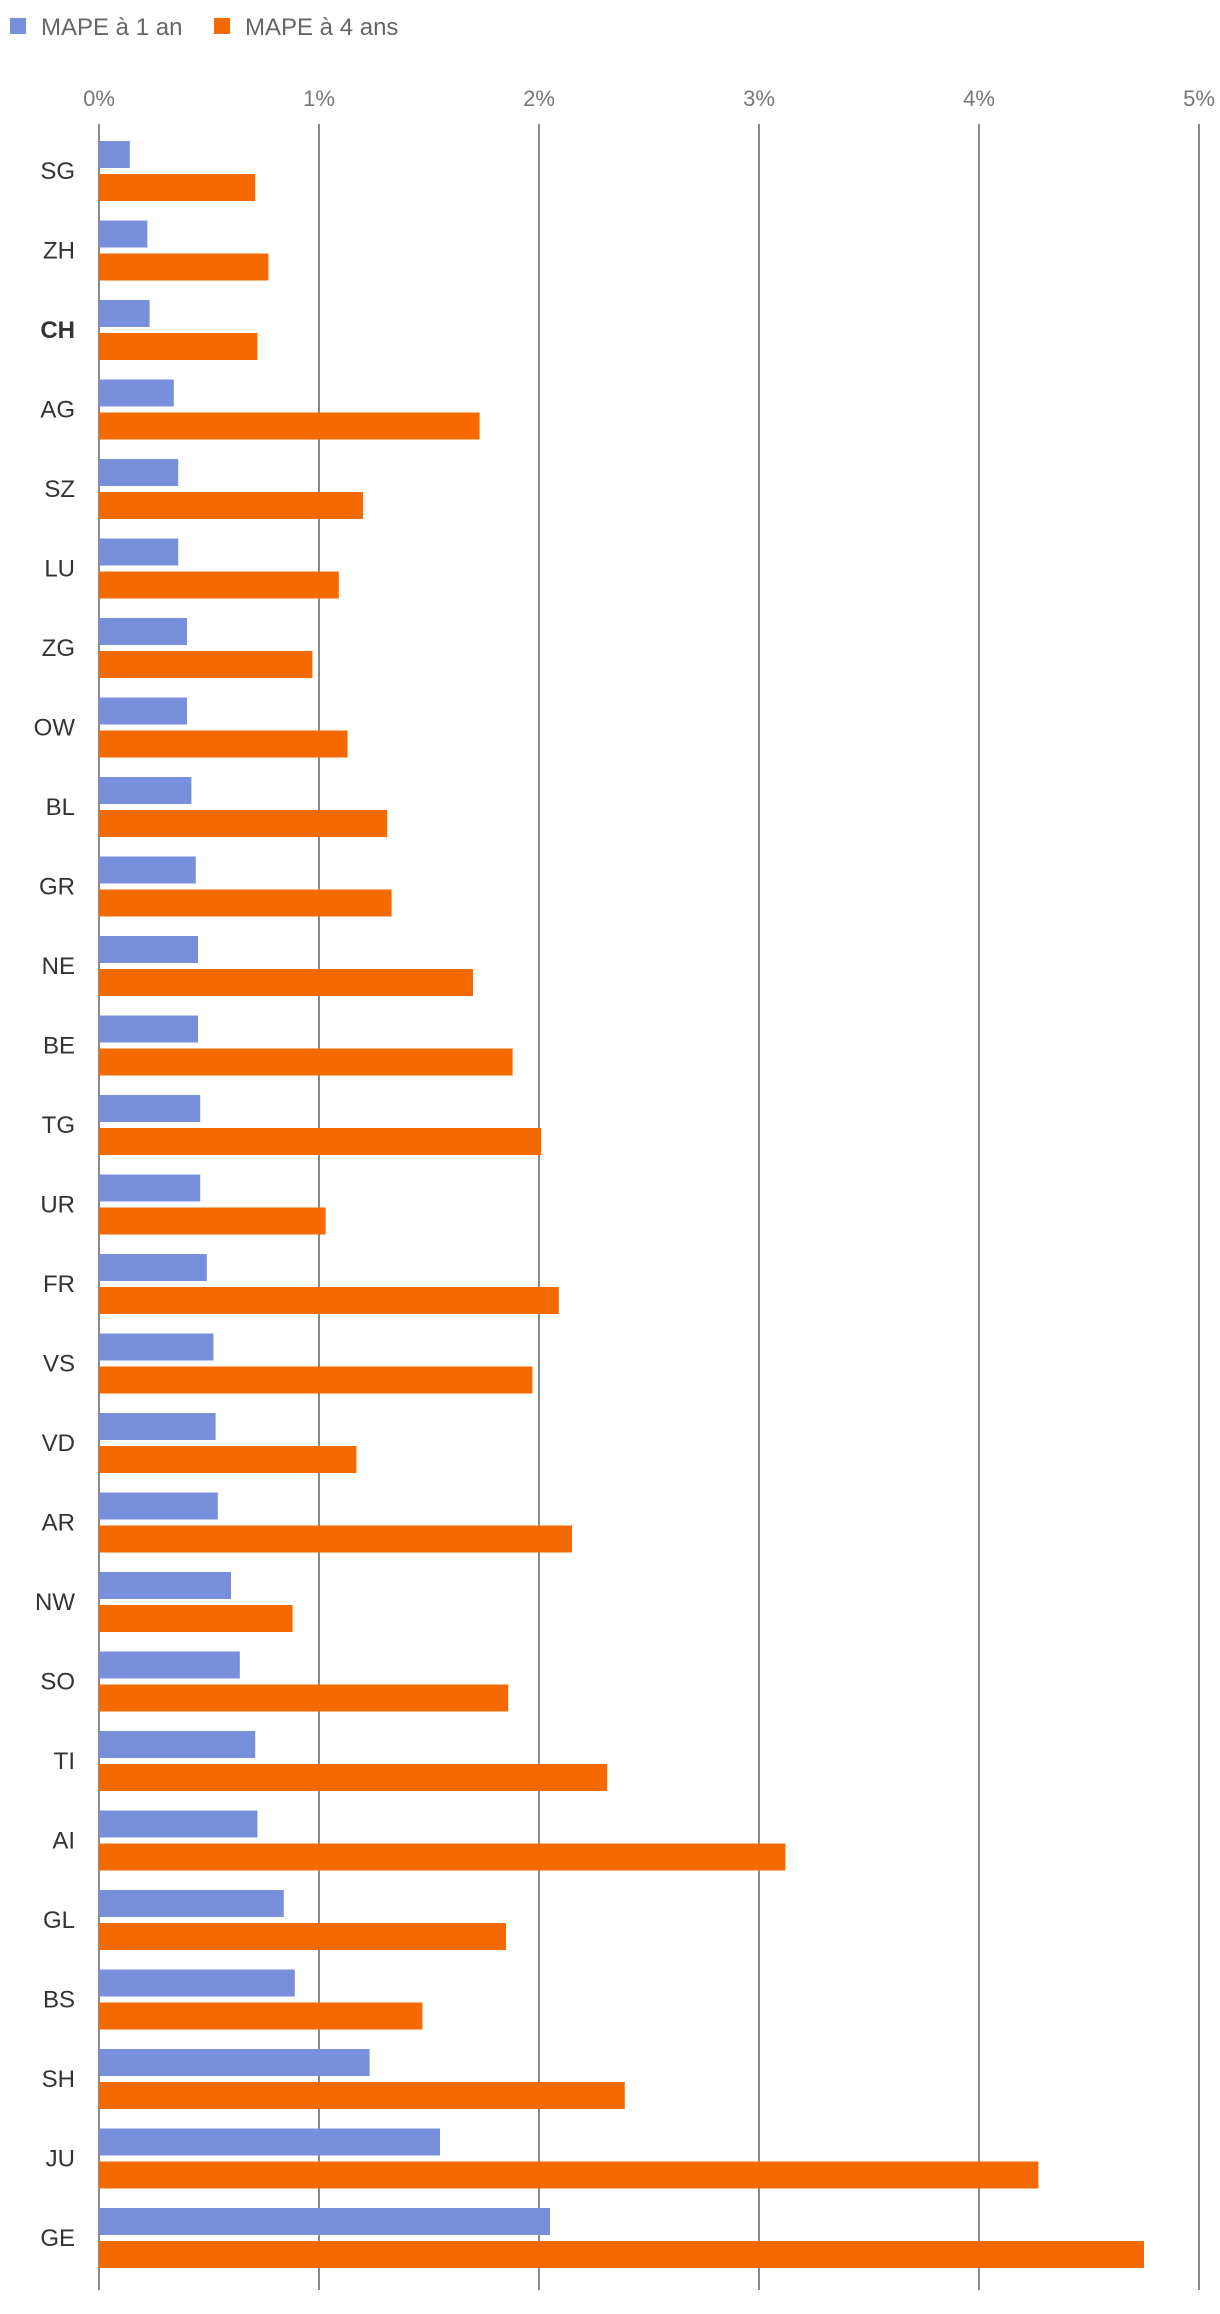  What do you see at coordinates (319, 98) in the screenshot?
I see `x-tick-label: 1%` at bounding box center [319, 98].